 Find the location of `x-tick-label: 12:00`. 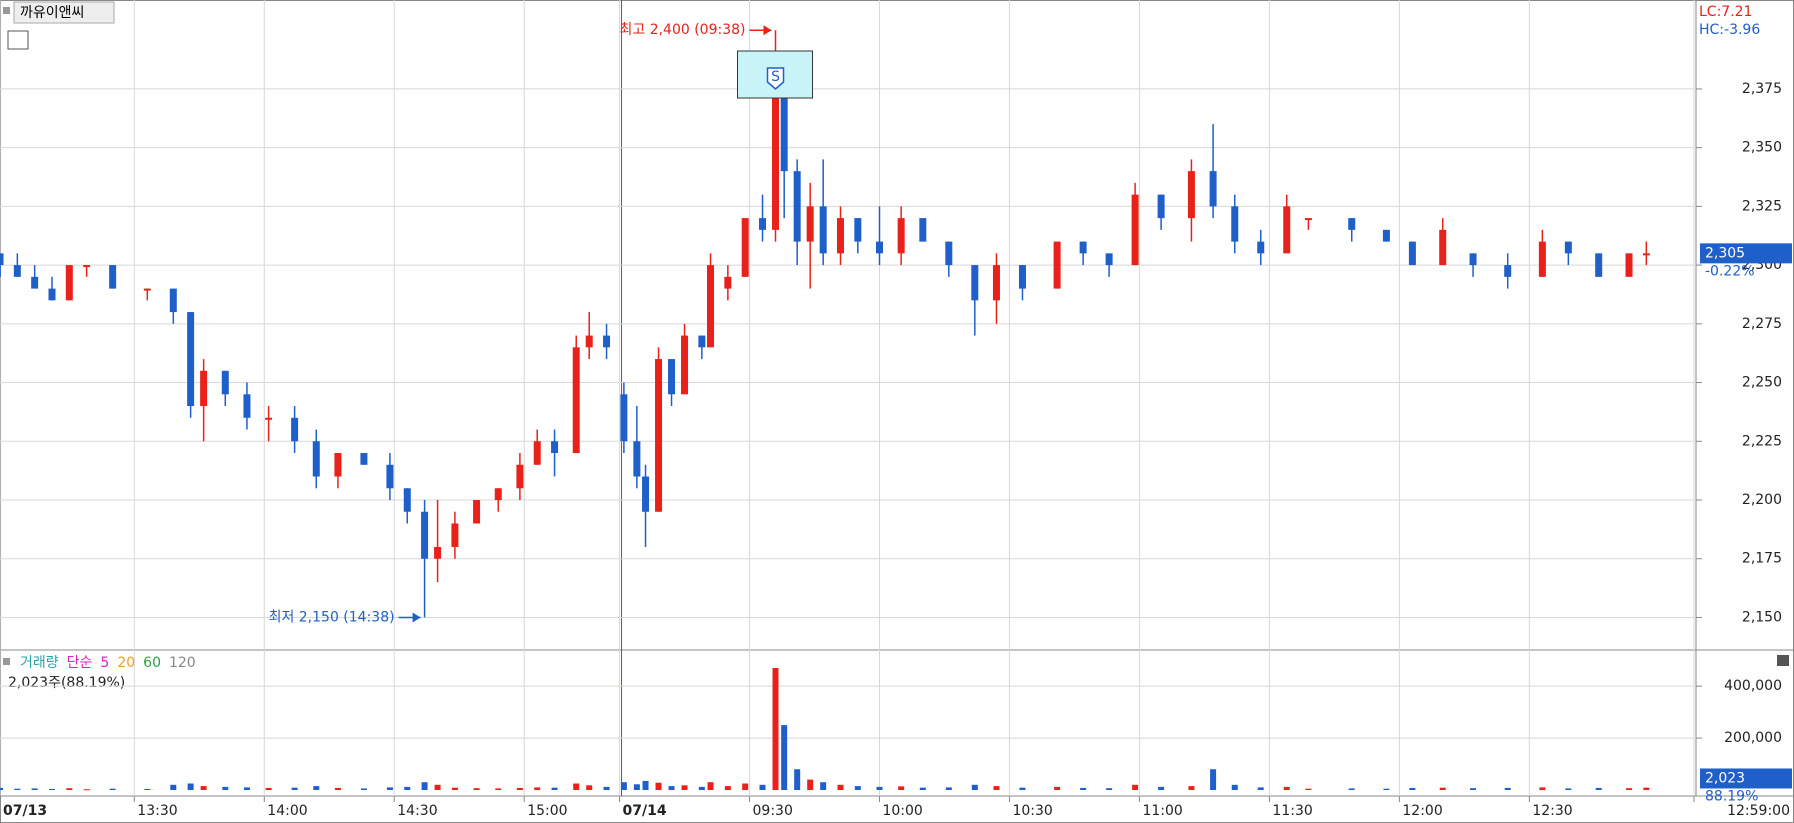

x-tick-label: 12:00 is located at coordinates (1422, 811).